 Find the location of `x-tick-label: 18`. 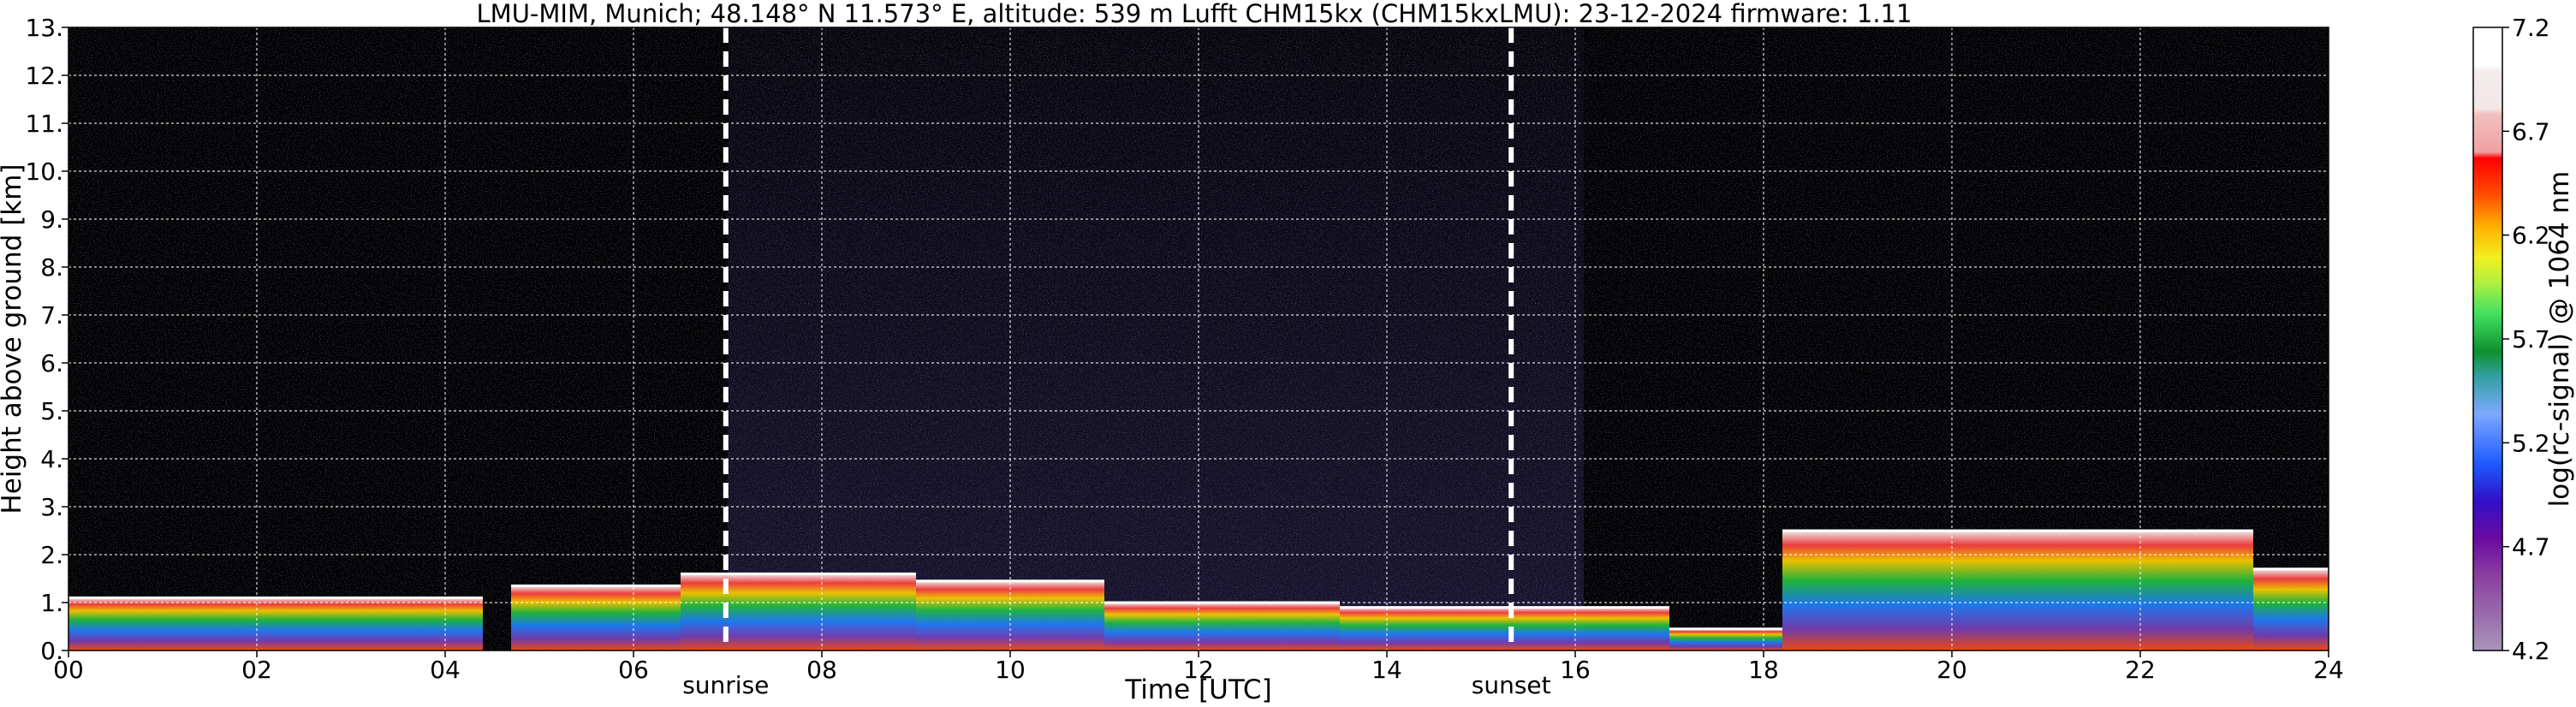

x-tick-label: 18 is located at coordinates (1764, 670).